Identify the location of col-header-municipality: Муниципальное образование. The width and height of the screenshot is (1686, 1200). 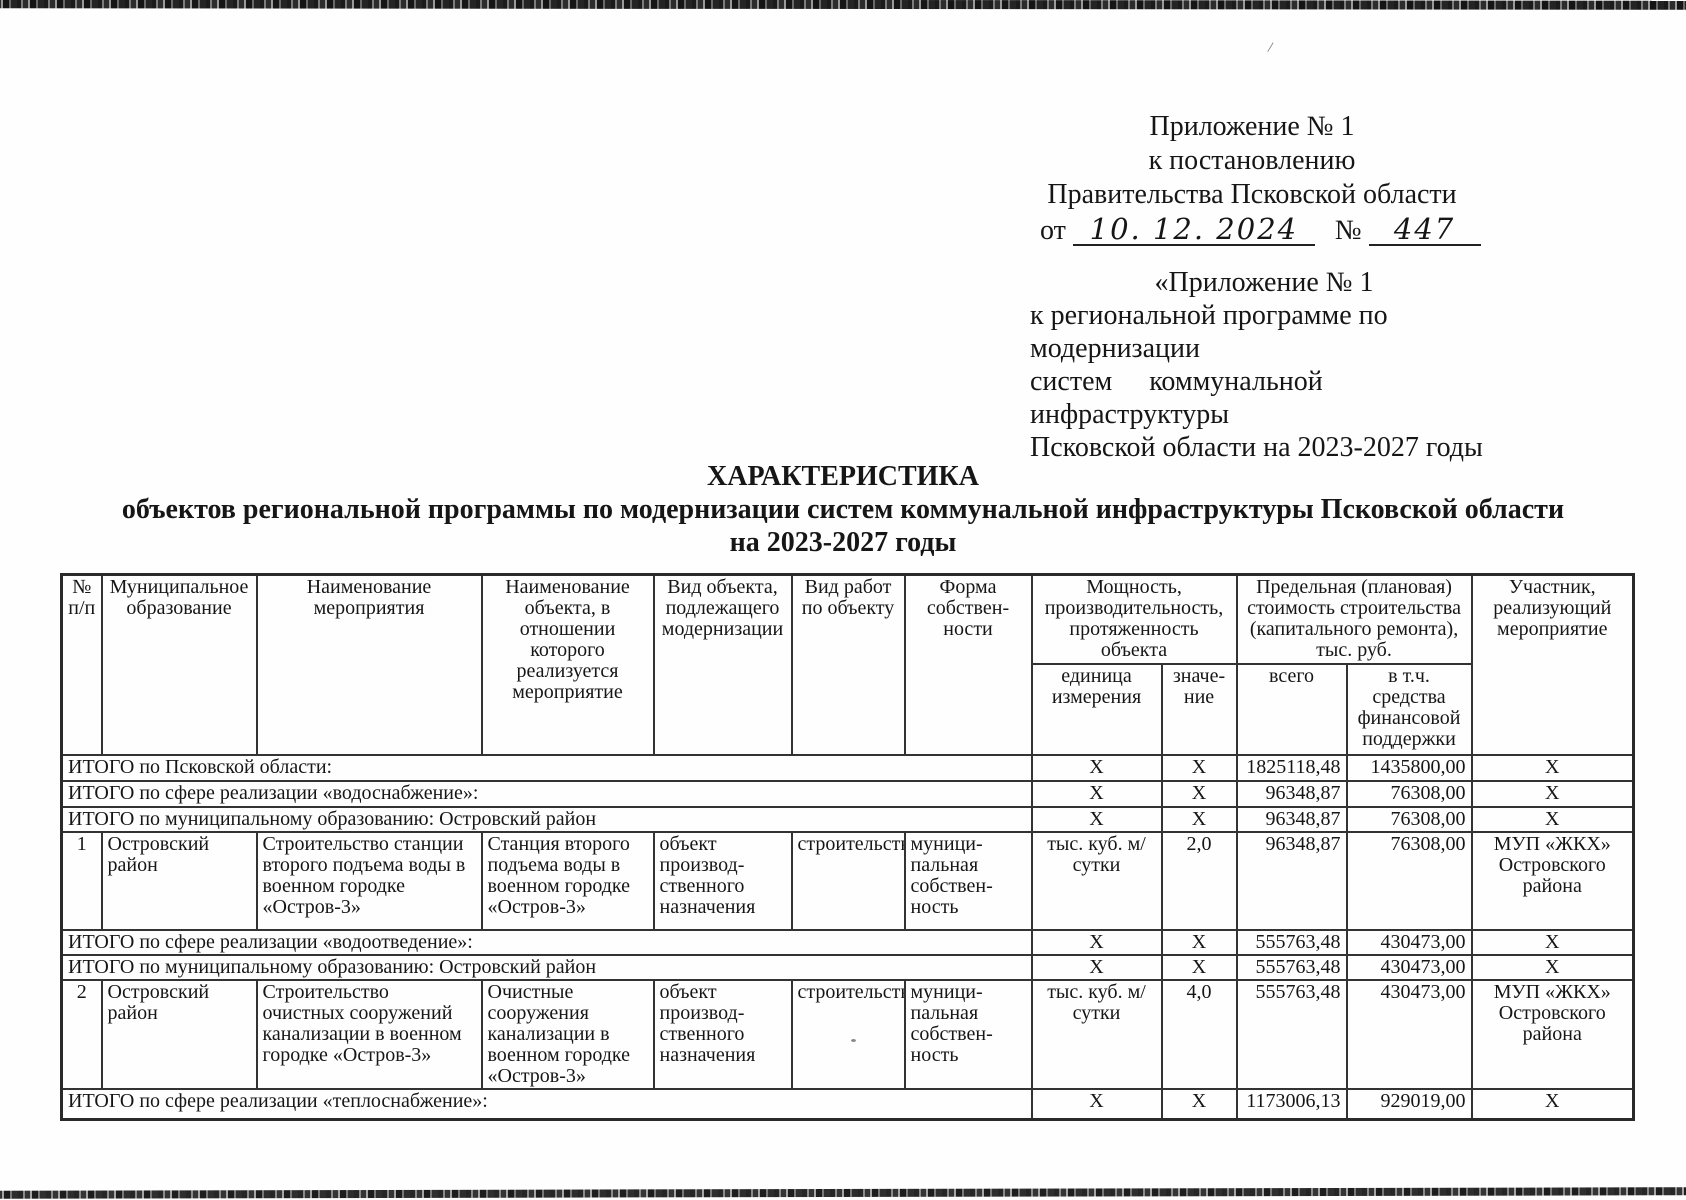
(179, 664).